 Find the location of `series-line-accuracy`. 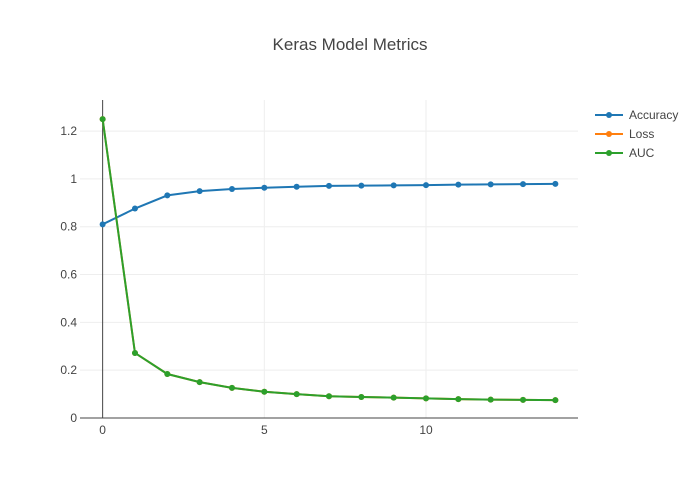

series-line-accuracy is located at coordinates (329, 204).